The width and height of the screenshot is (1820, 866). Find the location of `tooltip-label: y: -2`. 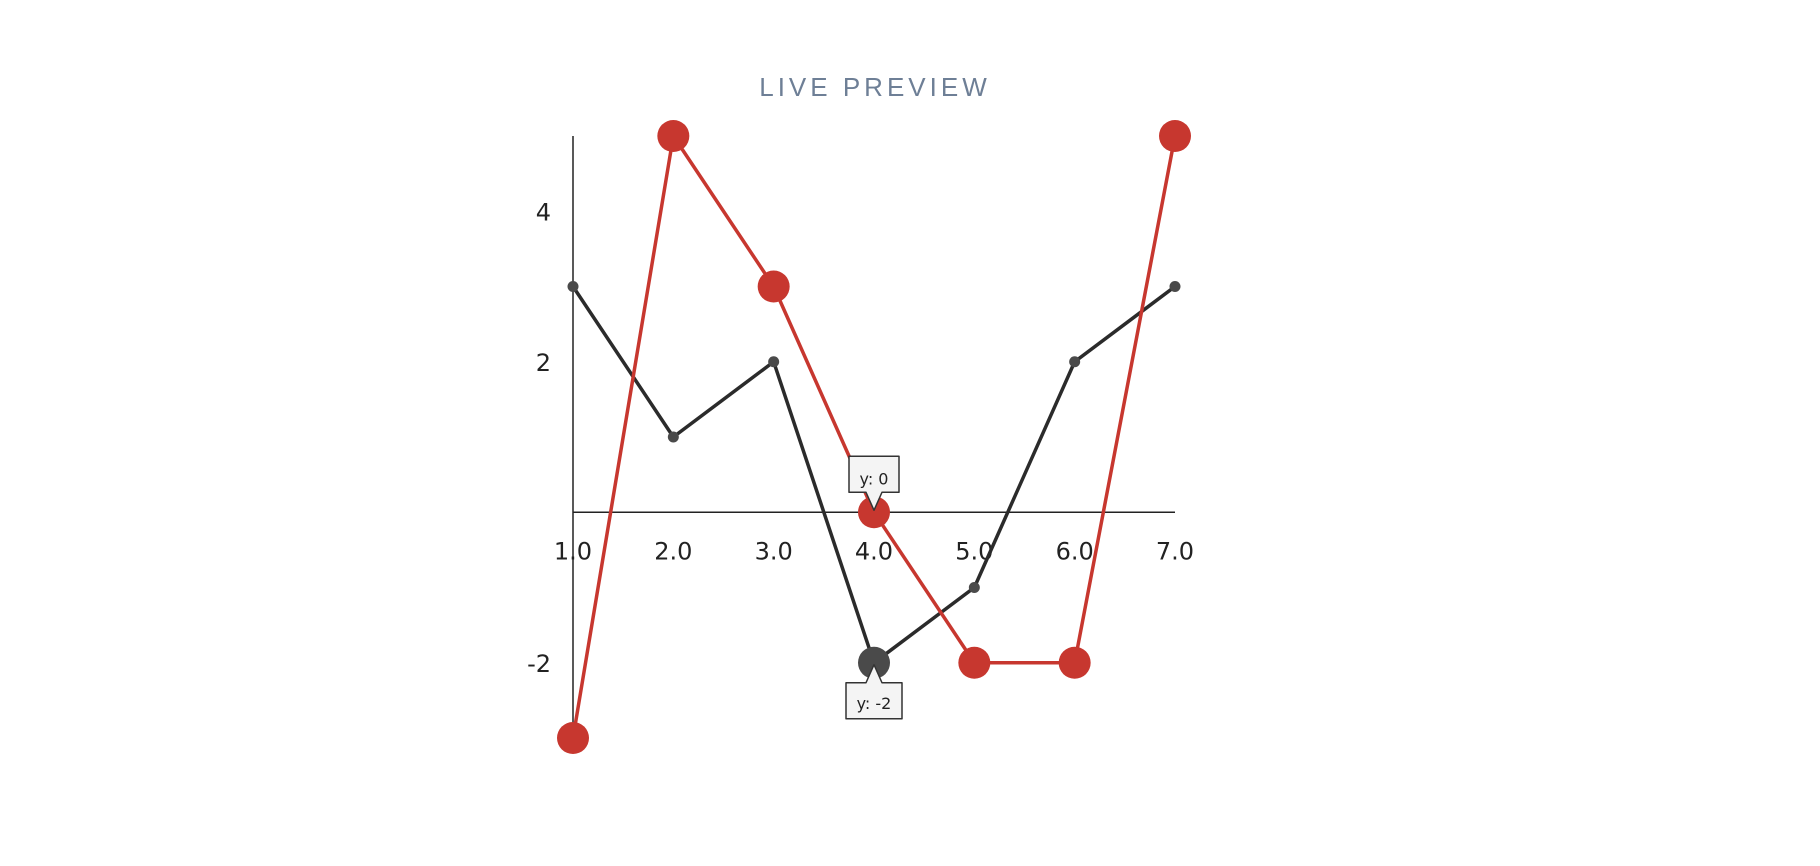

tooltip-label: y: -2 is located at coordinates (874, 703).